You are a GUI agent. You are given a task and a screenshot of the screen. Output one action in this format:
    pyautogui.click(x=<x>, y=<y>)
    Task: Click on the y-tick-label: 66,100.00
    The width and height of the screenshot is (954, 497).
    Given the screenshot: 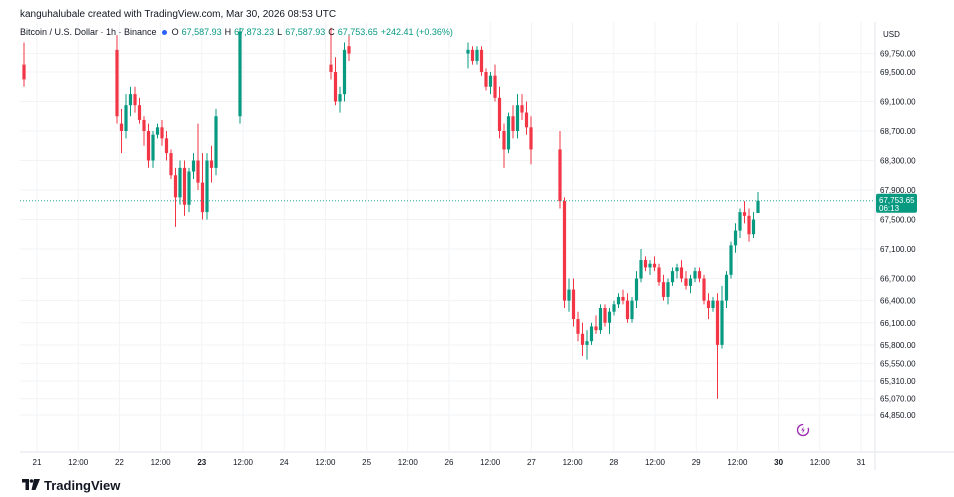 What is the action you would take?
    pyautogui.click(x=898, y=323)
    